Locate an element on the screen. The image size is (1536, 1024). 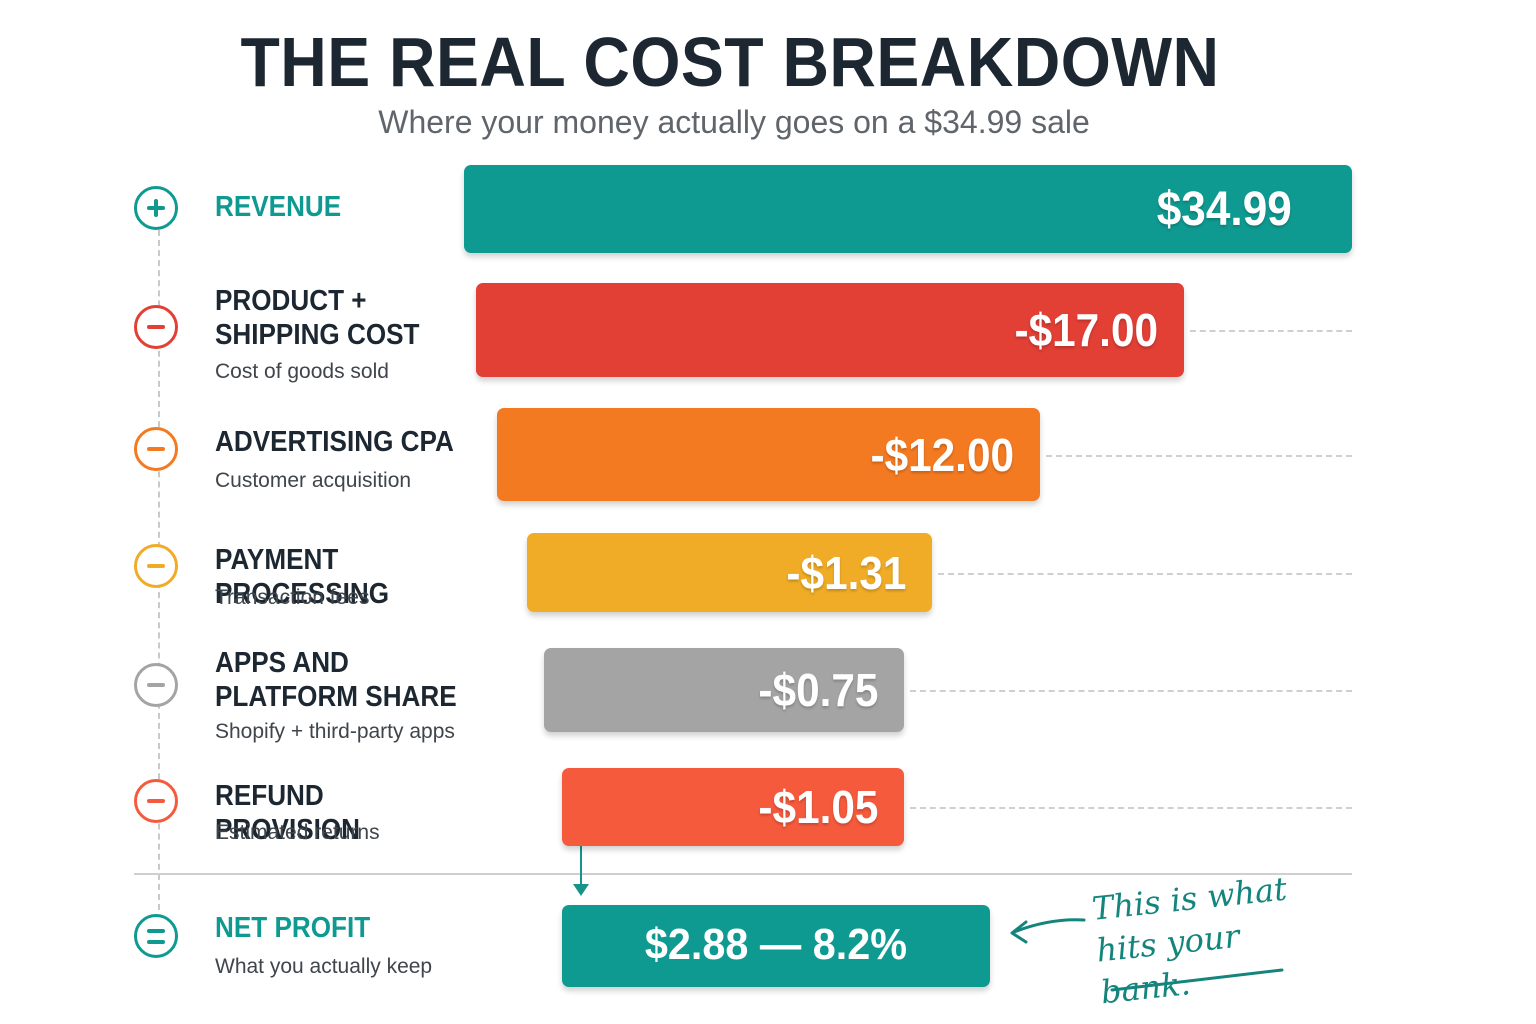
bar-product-shipping-cost is located at coordinates (830, 330).